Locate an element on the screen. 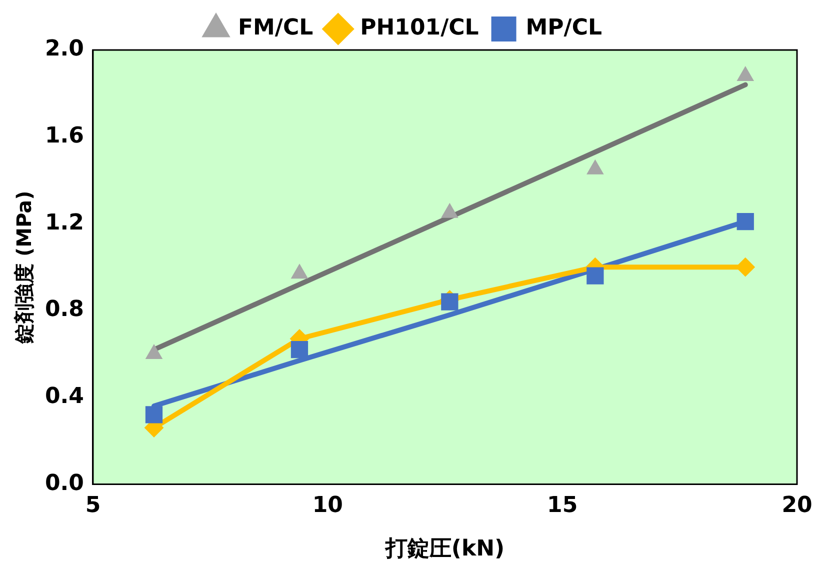 This screenshot has width=819, height=569. y-tick-label: 1.2 is located at coordinates (64, 223).